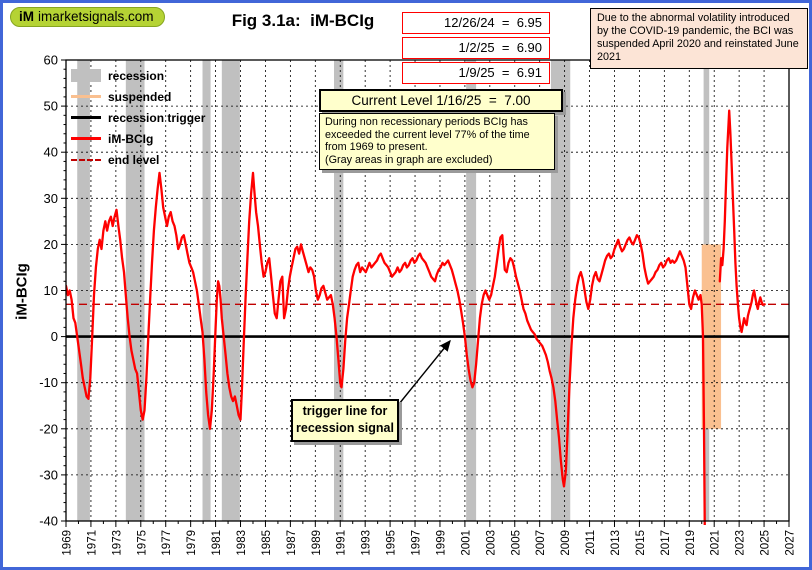  I want to click on logo-text: imarketsignals.com, so click(96, 16).